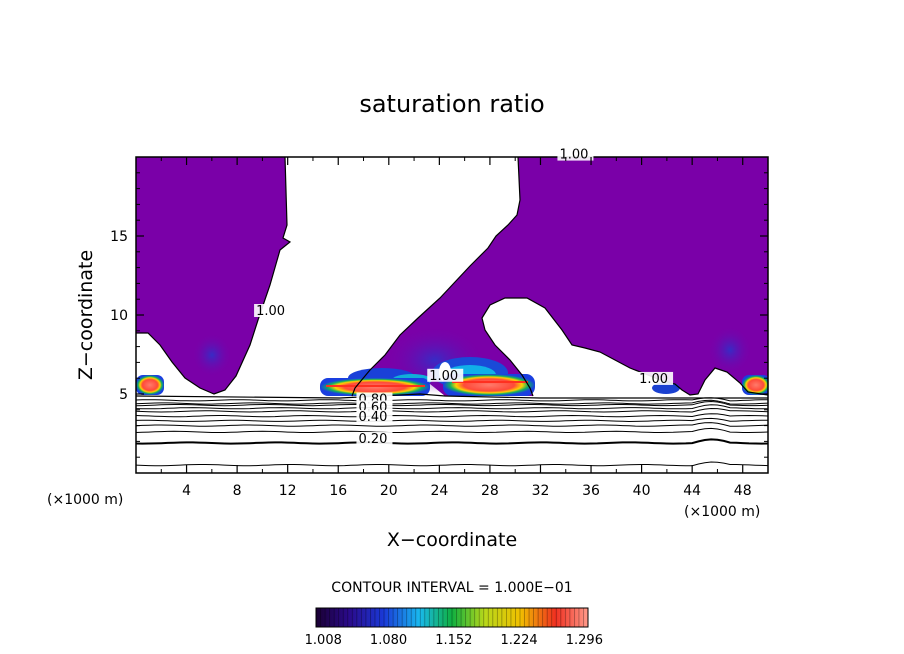 The width and height of the screenshot is (904, 654). Describe the element at coordinates (584, 640) in the screenshot. I see `colorbar-tick-label: 1.296` at that location.